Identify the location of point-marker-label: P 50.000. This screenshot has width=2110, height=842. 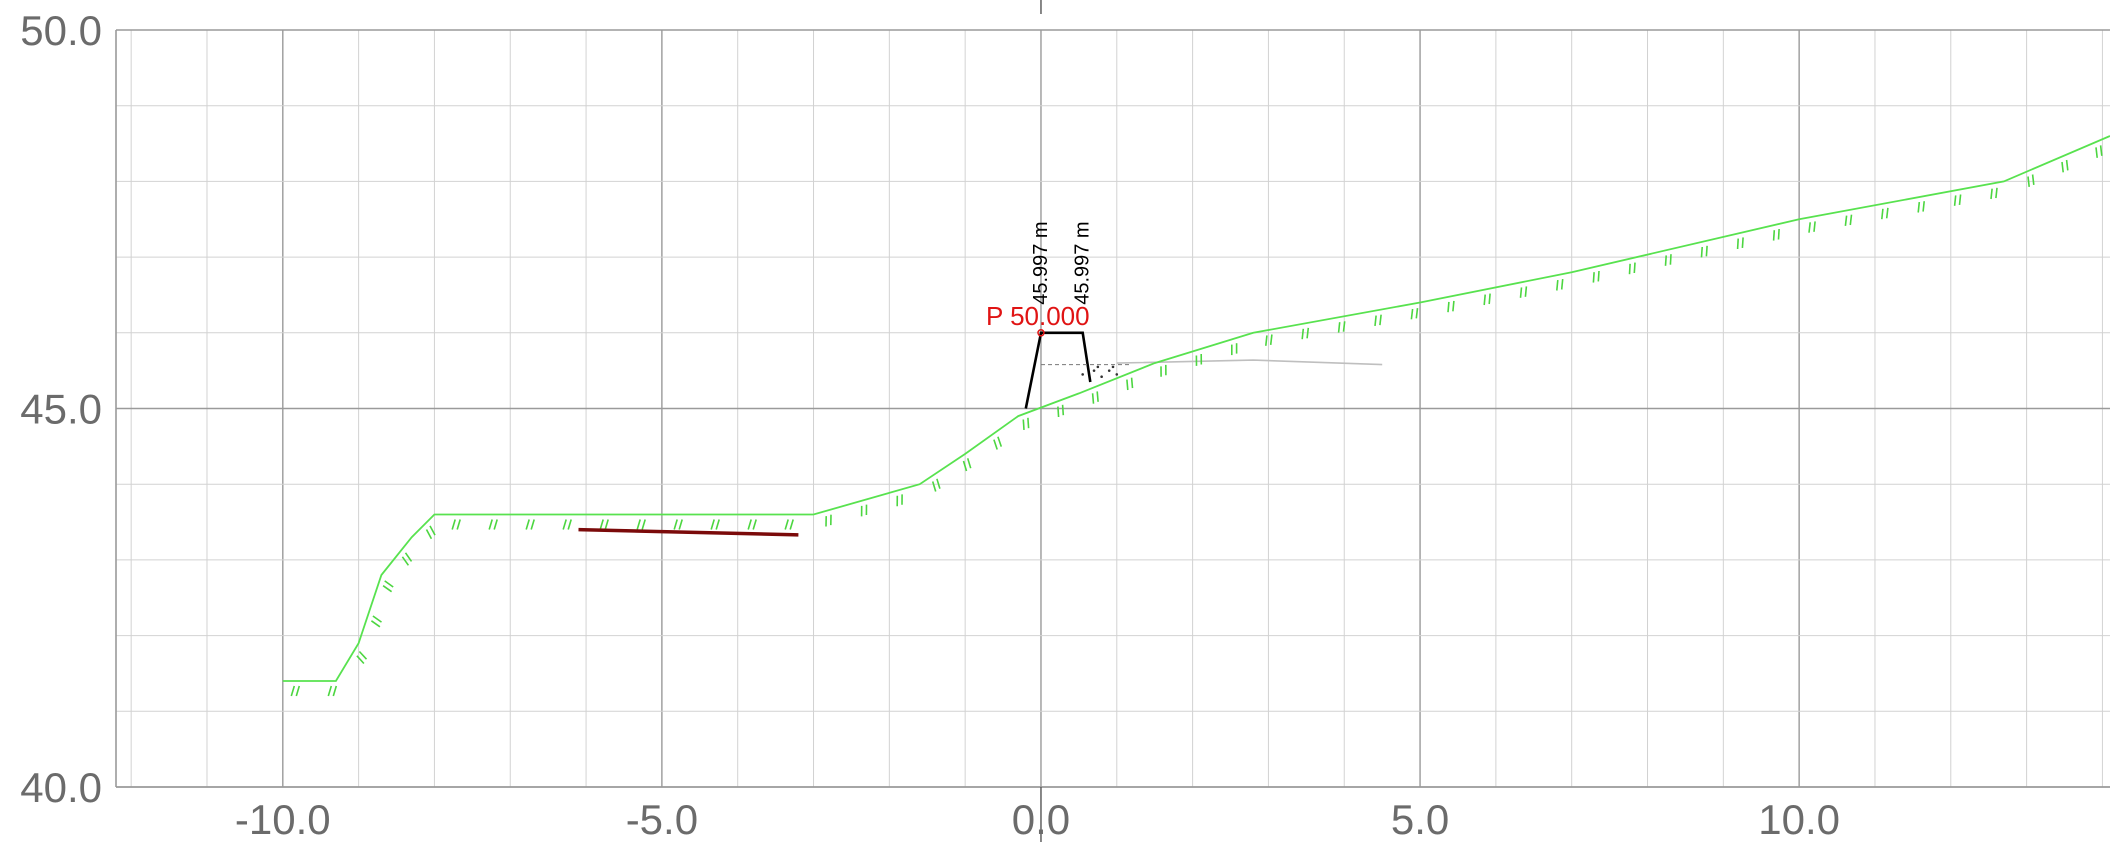
(1038, 316).